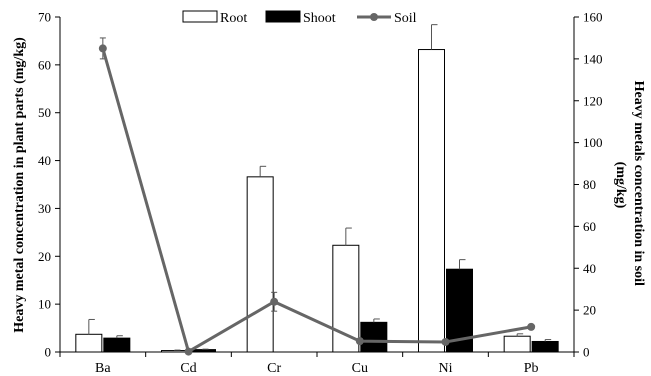 Image resolution: width=651 pixels, height=376 pixels. What do you see at coordinates (233, 18) in the screenshot?
I see `legend-label-root: Root` at bounding box center [233, 18].